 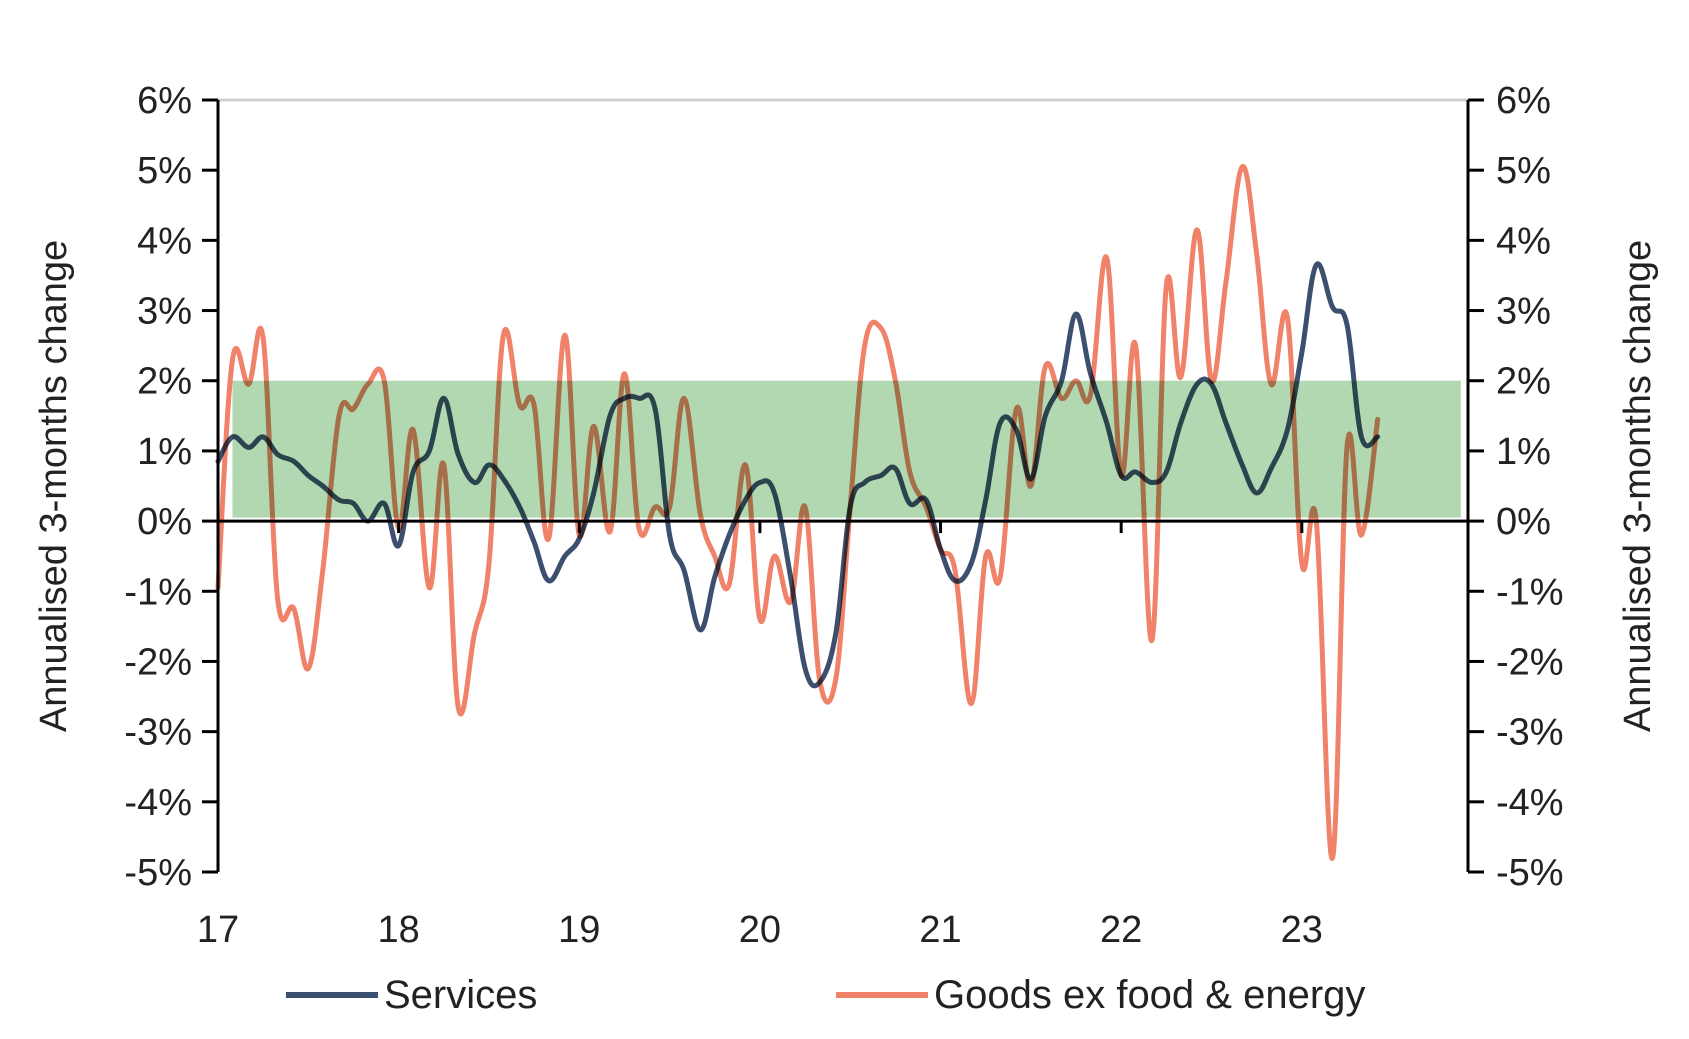 What do you see at coordinates (158, 662) in the screenshot?
I see `y-tick-label-left: -2%` at bounding box center [158, 662].